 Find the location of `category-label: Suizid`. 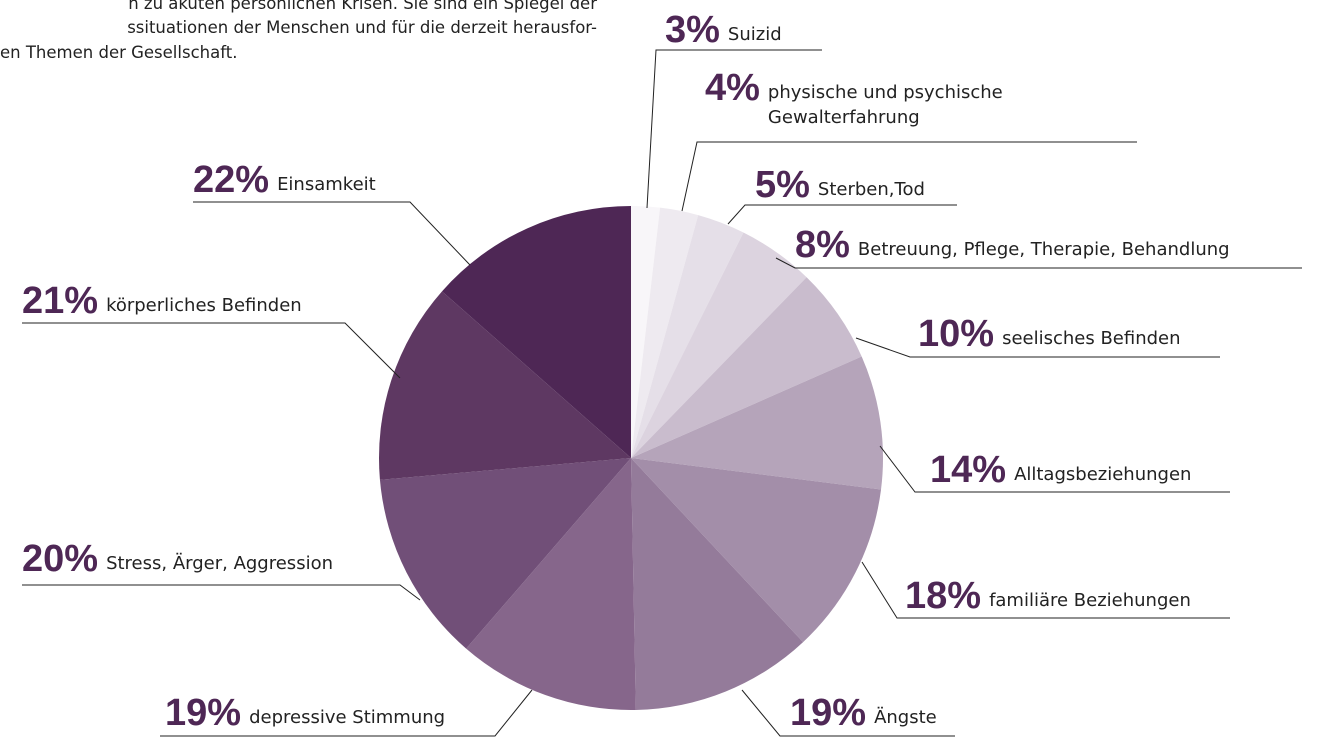

category-label: Suizid is located at coordinates (755, 34).